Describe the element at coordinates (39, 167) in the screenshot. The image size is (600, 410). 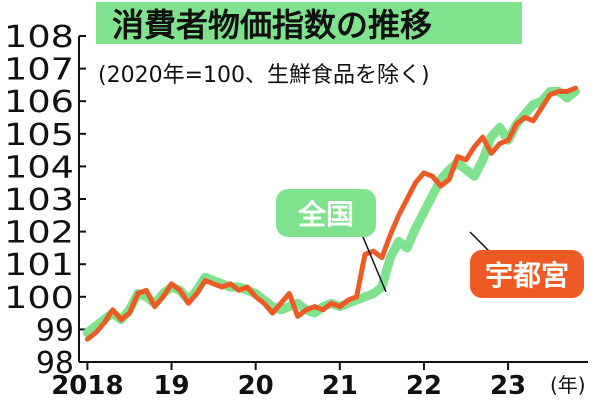
I see `y-tick-label: 104` at that location.